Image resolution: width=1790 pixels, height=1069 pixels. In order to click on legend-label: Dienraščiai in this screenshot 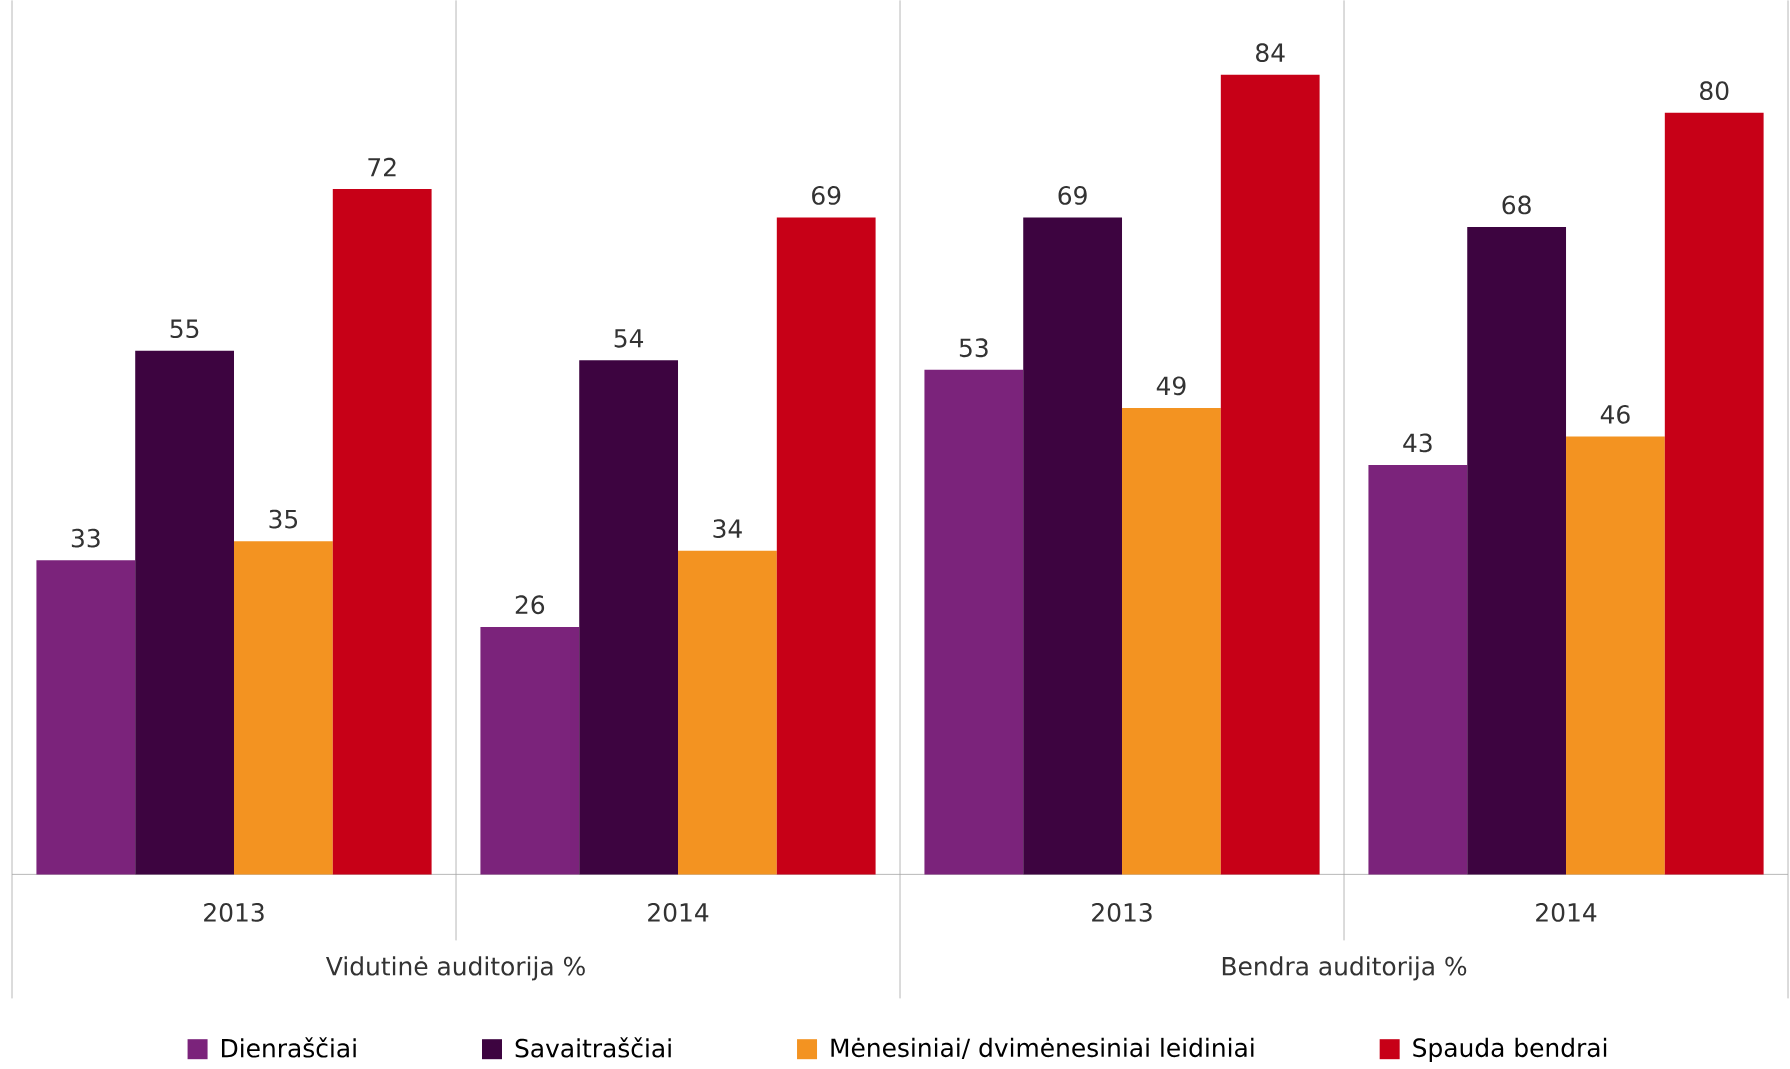, I will do `click(288, 1047)`.